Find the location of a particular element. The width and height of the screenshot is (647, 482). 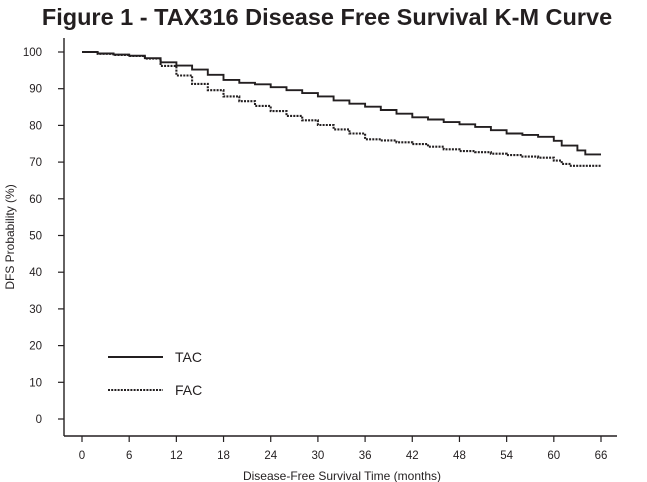

x-tick-label: 36 is located at coordinates (365, 456).